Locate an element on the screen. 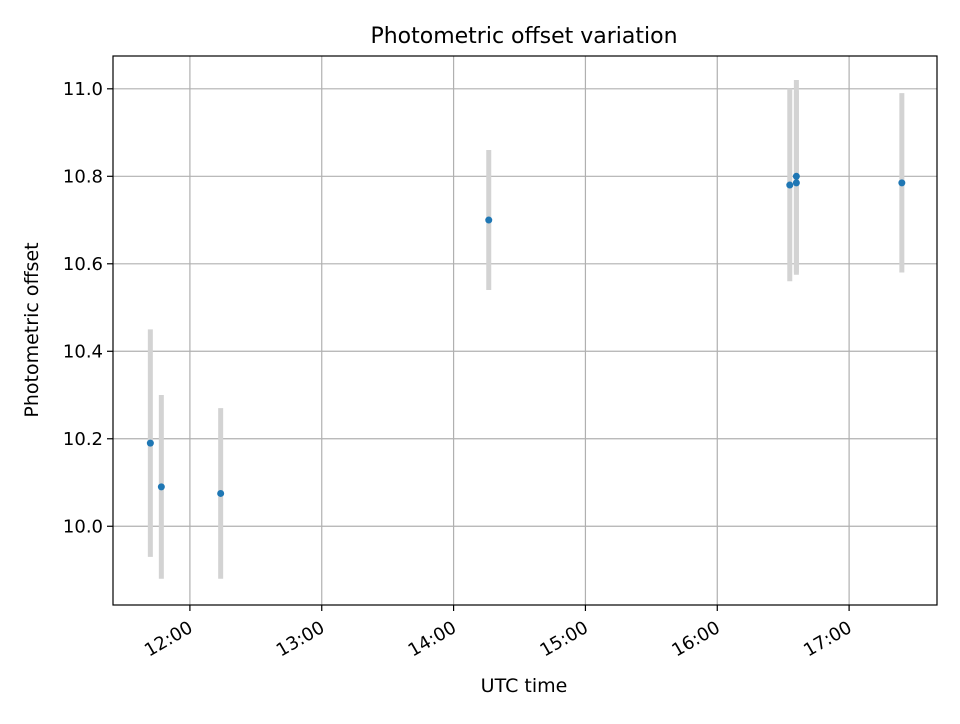 The width and height of the screenshot is (960, 724). y-tick-label: 10.0 is located at coordinates (83, 526).